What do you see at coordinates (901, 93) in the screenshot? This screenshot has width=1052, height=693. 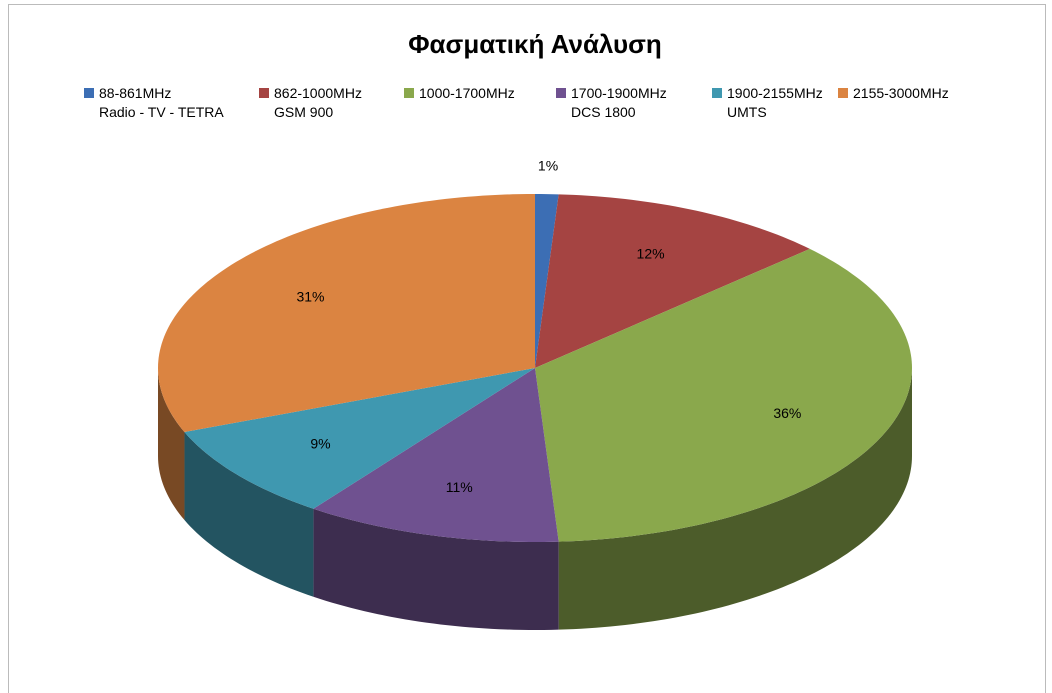 I see `legend-label: 2155-3000MHz` at bounding box center [901, 93].